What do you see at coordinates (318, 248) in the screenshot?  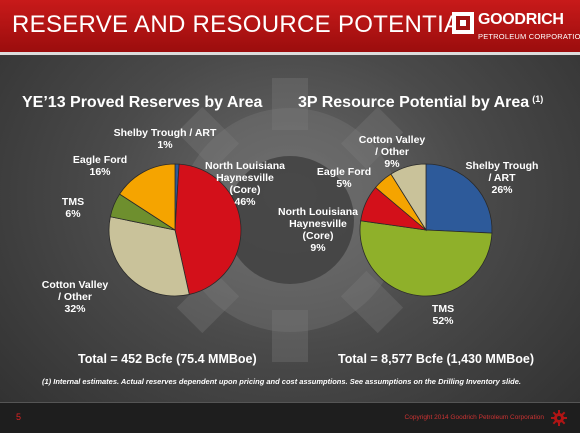 I see `label-3p-haynesville-value: 9%` at bounding box center [318, 248].